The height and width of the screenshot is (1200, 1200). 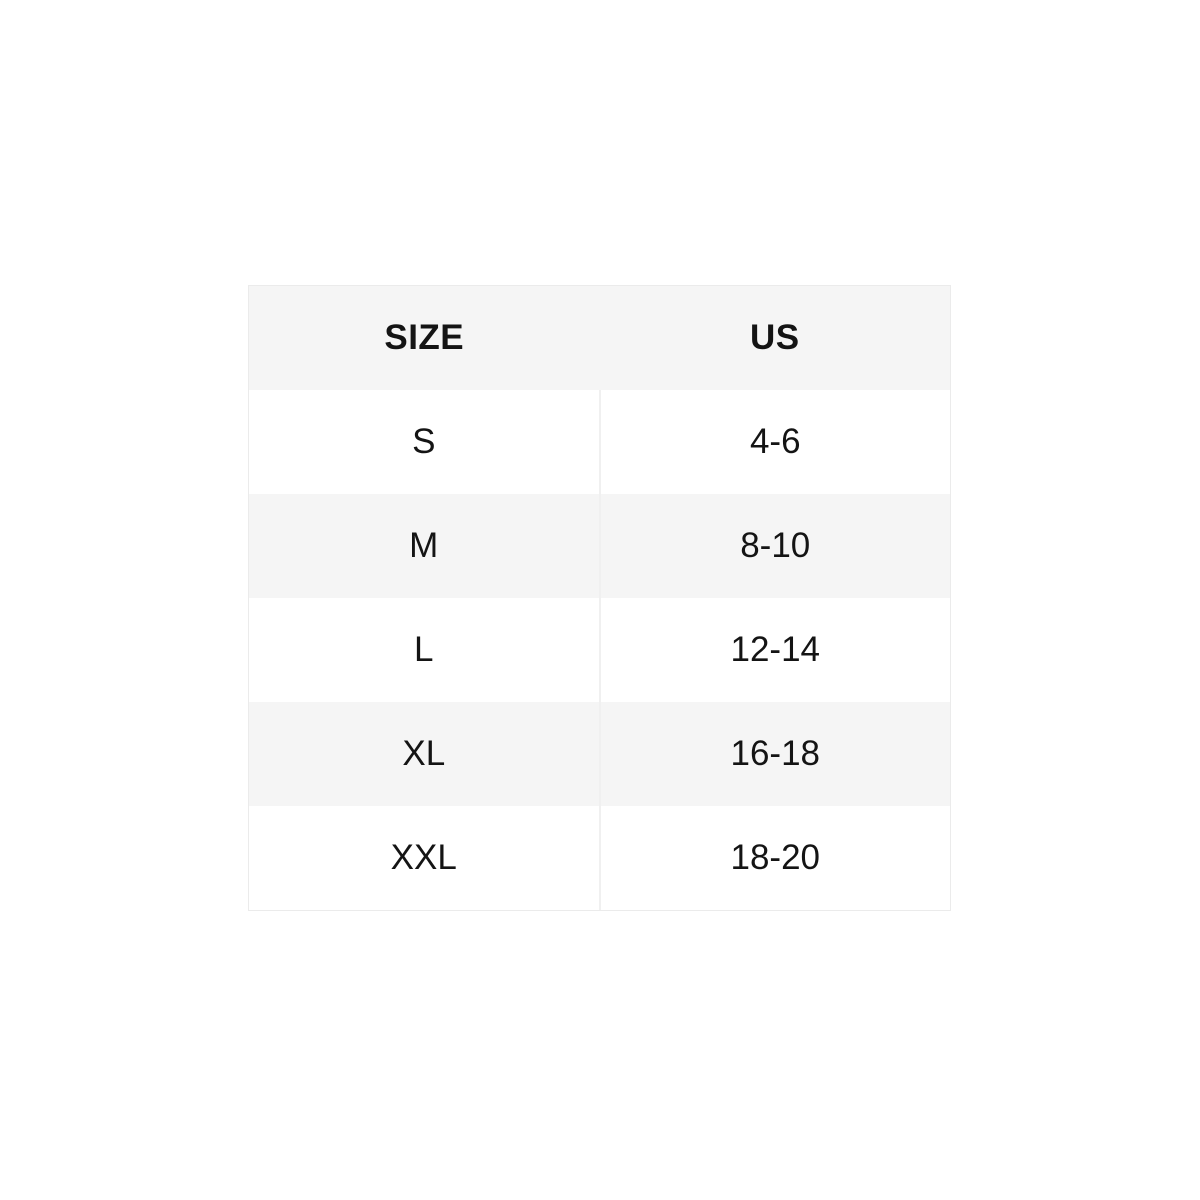 I want to click on table-row: XL 16-18, so click(x=599, y=754).